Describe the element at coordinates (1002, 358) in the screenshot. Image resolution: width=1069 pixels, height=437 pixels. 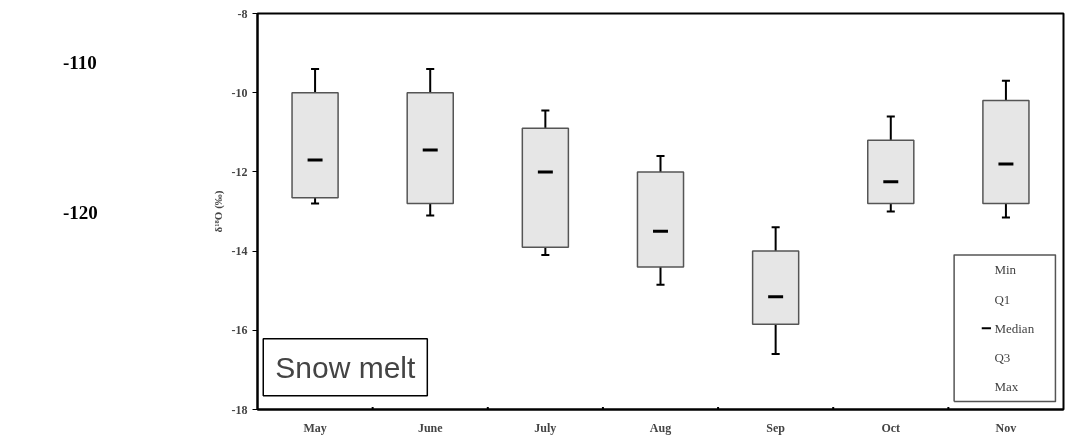
I see `annotation: Q3` at that location.